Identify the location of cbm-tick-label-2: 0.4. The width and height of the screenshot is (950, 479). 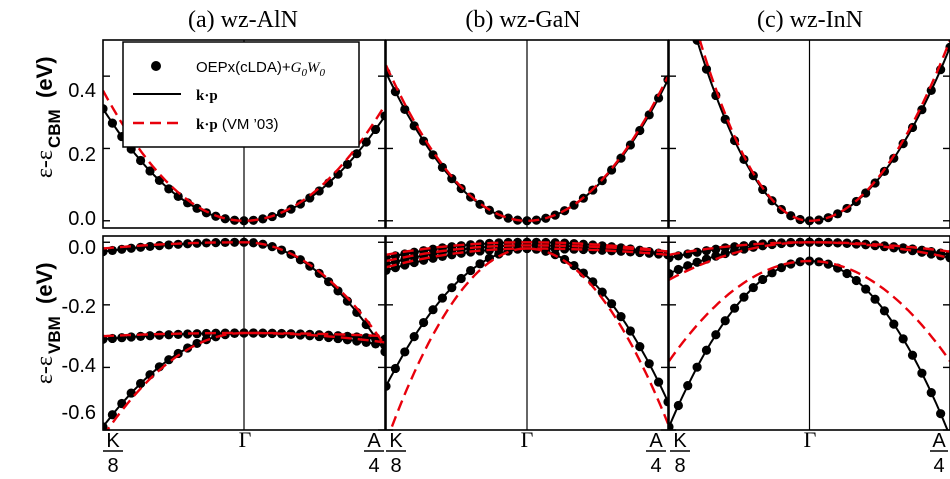
(82, 91).